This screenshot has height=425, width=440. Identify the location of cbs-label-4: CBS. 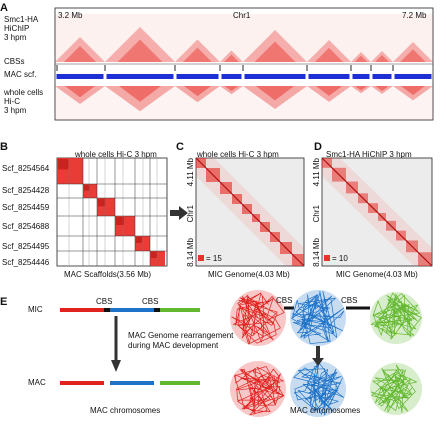
(349, 300).